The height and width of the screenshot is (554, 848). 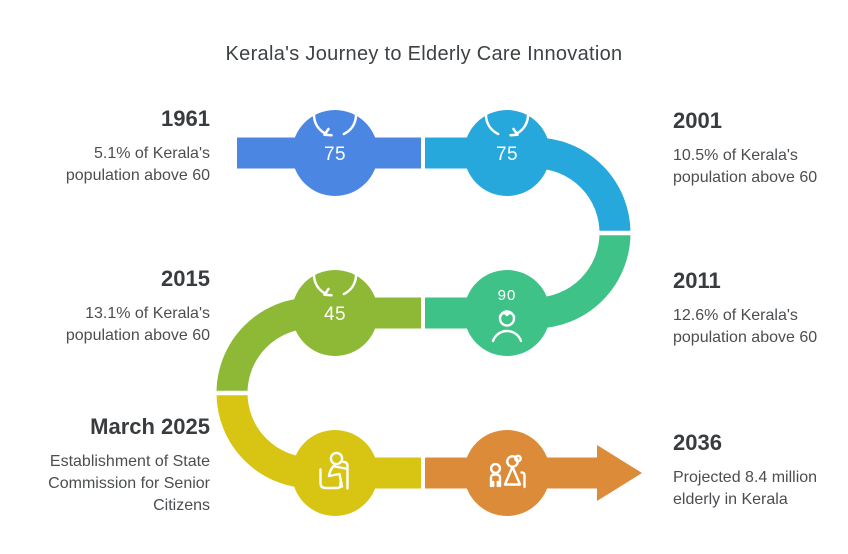 I want to click on node-circle-2011, so click(x=507, y=313).